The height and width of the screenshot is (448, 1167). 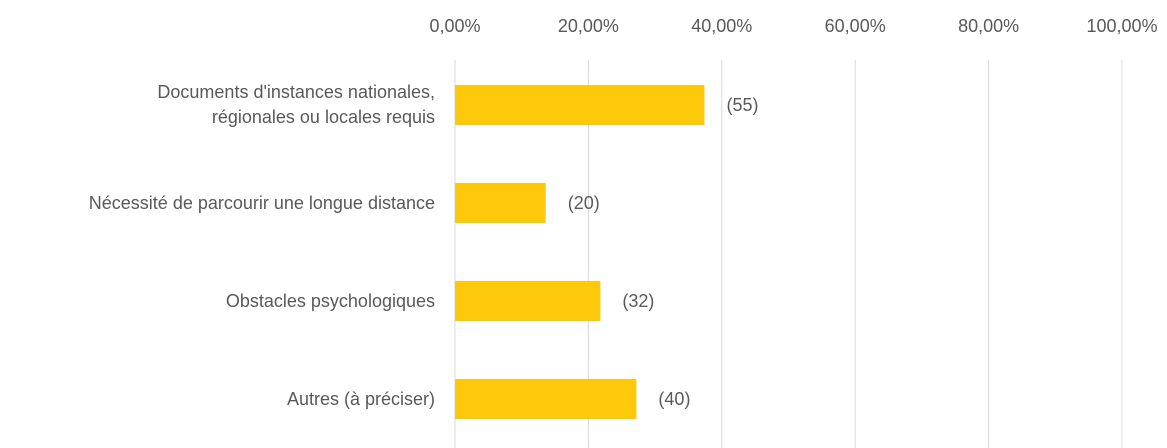 I want to click on category-label: Autres (à préciser), so click(x=360, y=398).